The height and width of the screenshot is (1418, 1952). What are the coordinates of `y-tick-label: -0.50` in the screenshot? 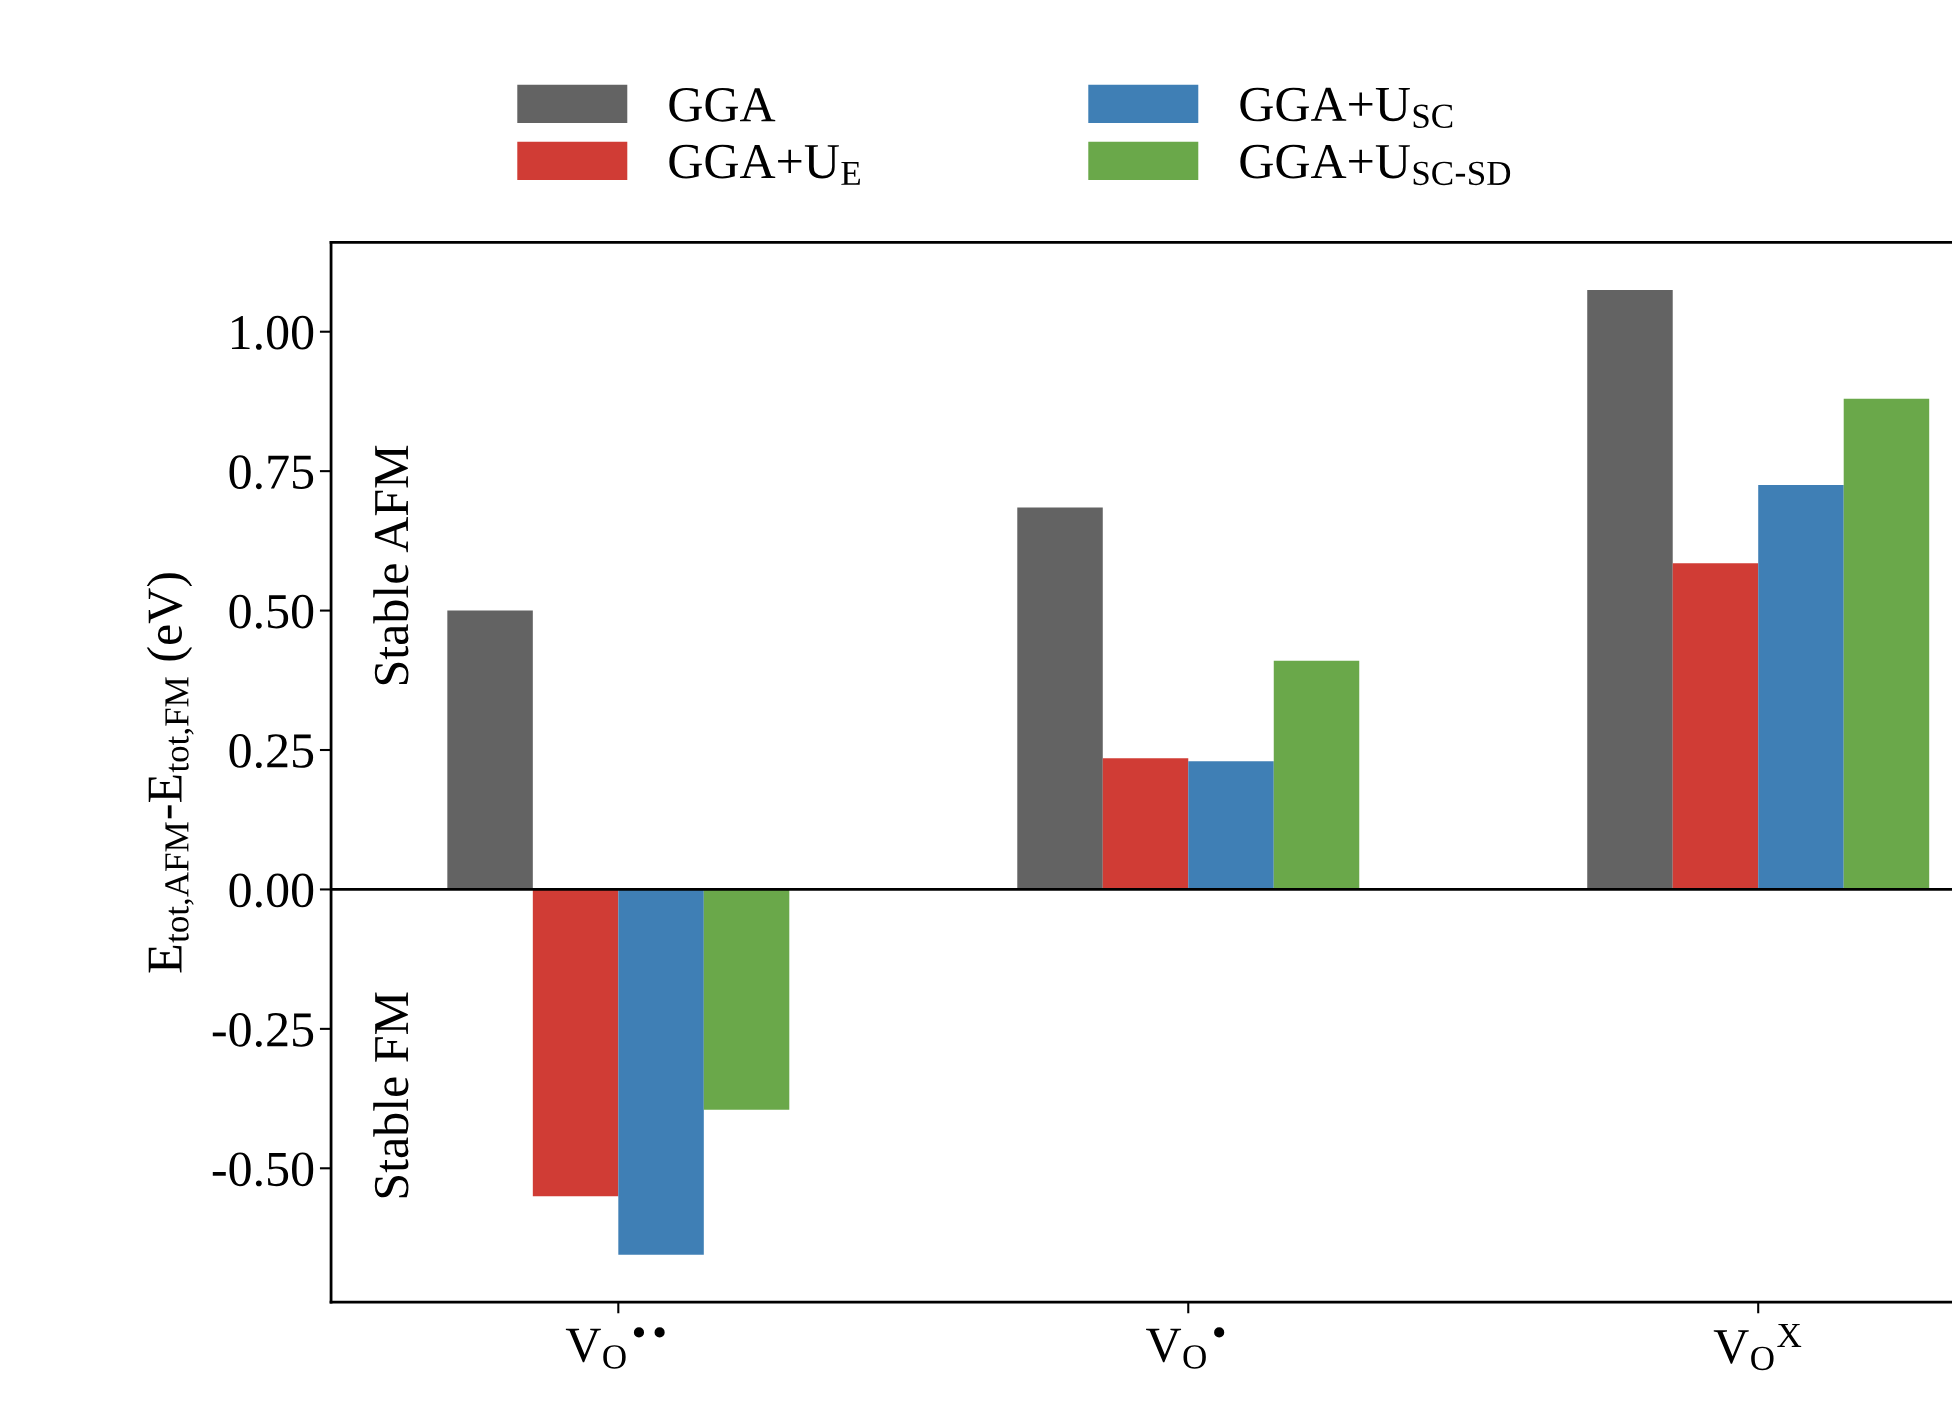 It's located at (263, 1169).